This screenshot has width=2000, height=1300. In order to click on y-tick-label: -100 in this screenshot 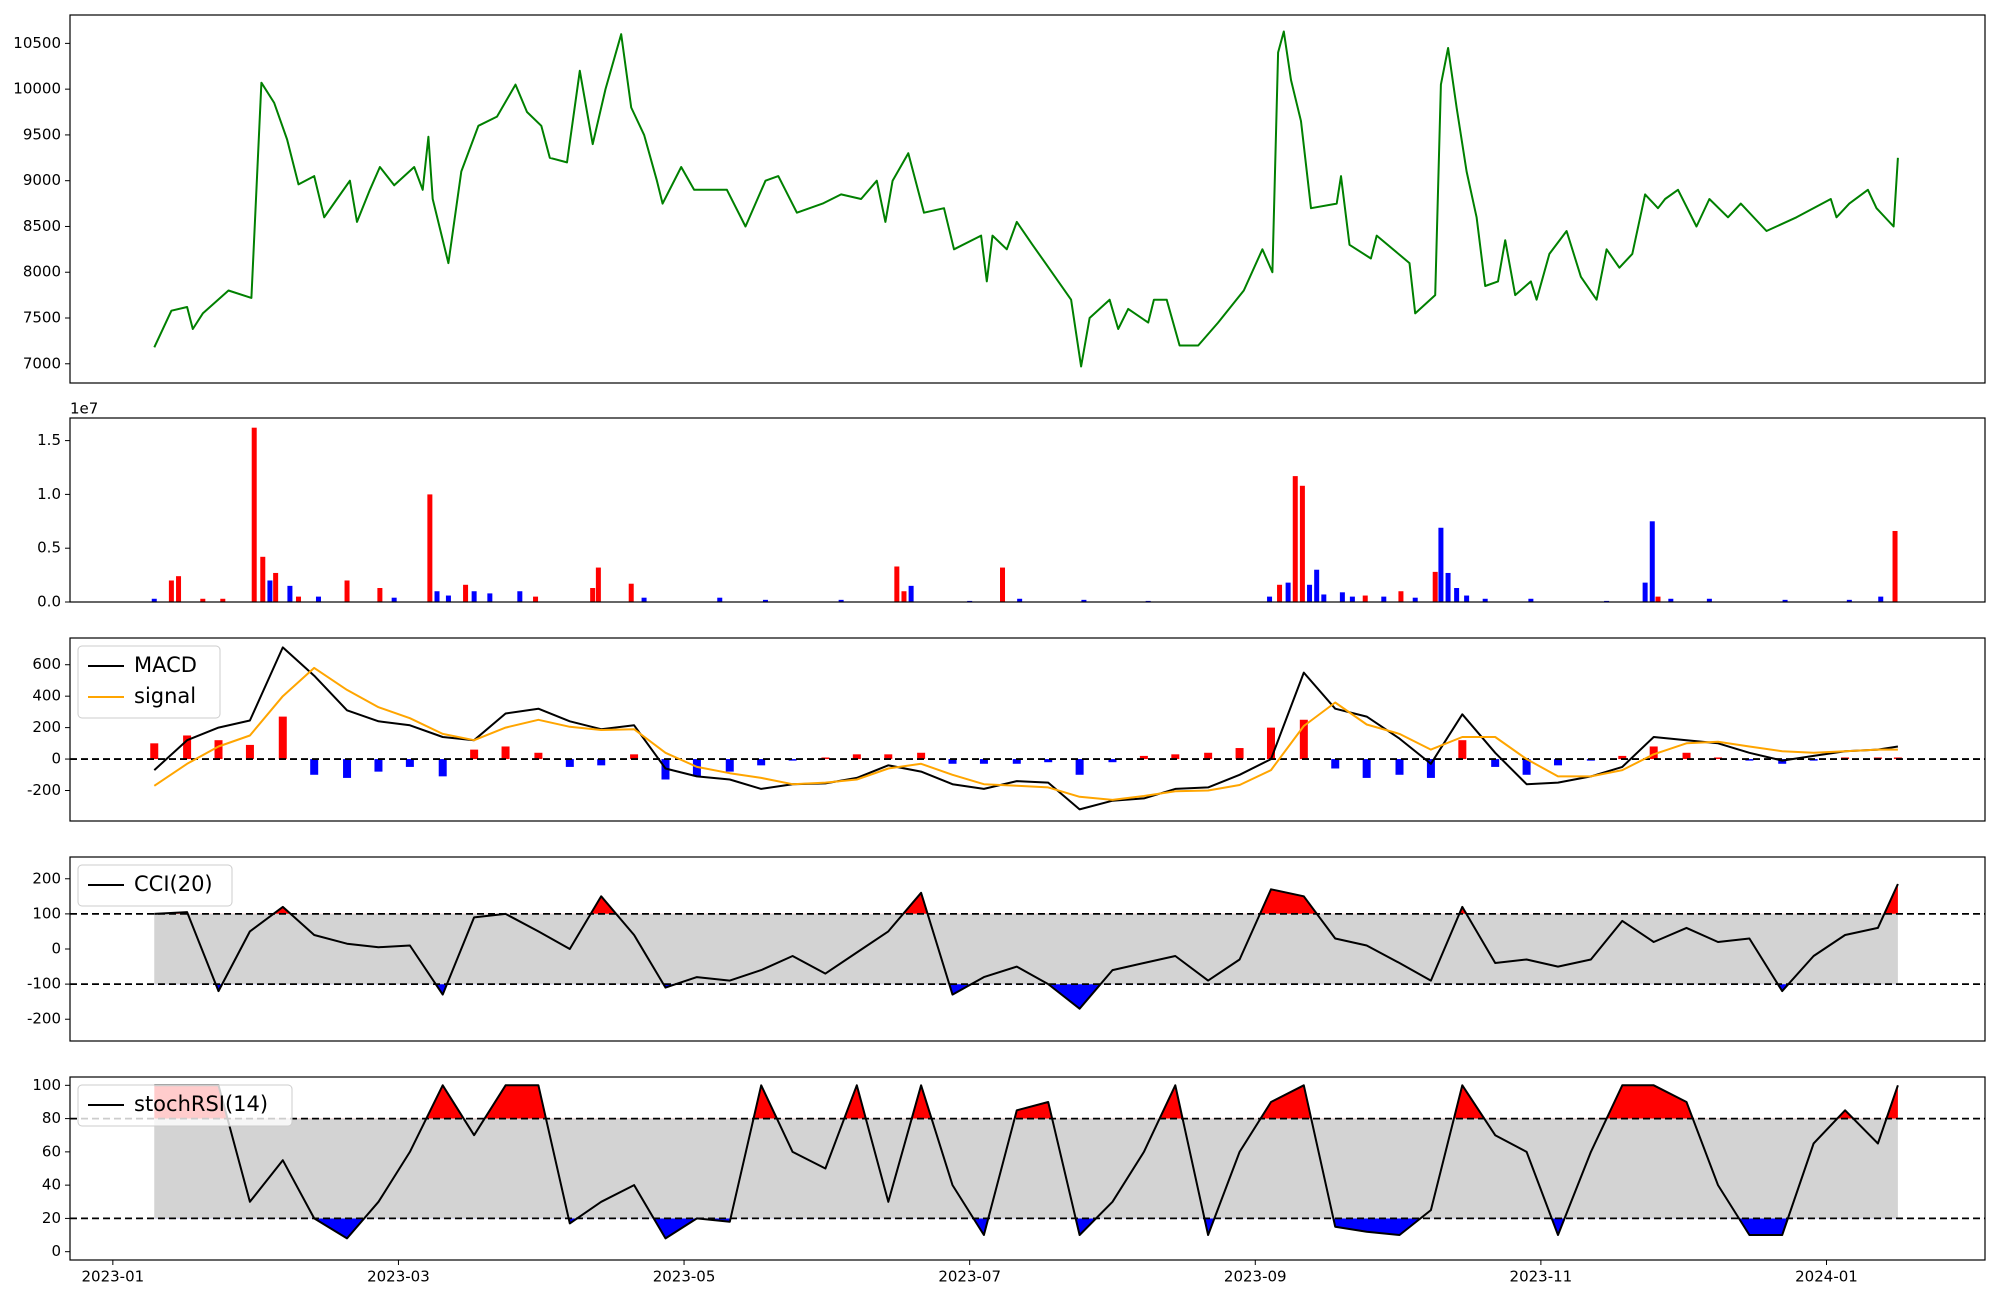, I will do `click(44, 984)`.